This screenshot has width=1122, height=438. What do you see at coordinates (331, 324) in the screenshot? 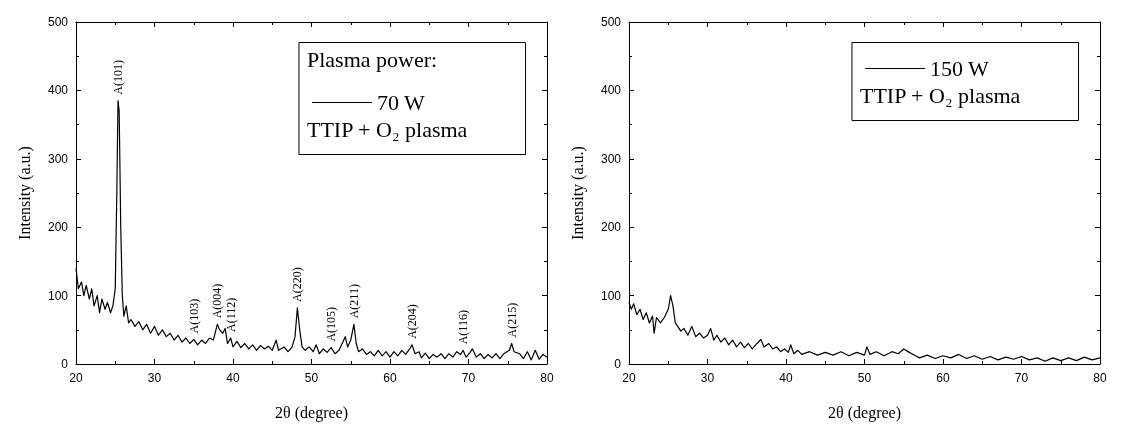
I see `annotation: A(105)` at bounding box center [331, 324].